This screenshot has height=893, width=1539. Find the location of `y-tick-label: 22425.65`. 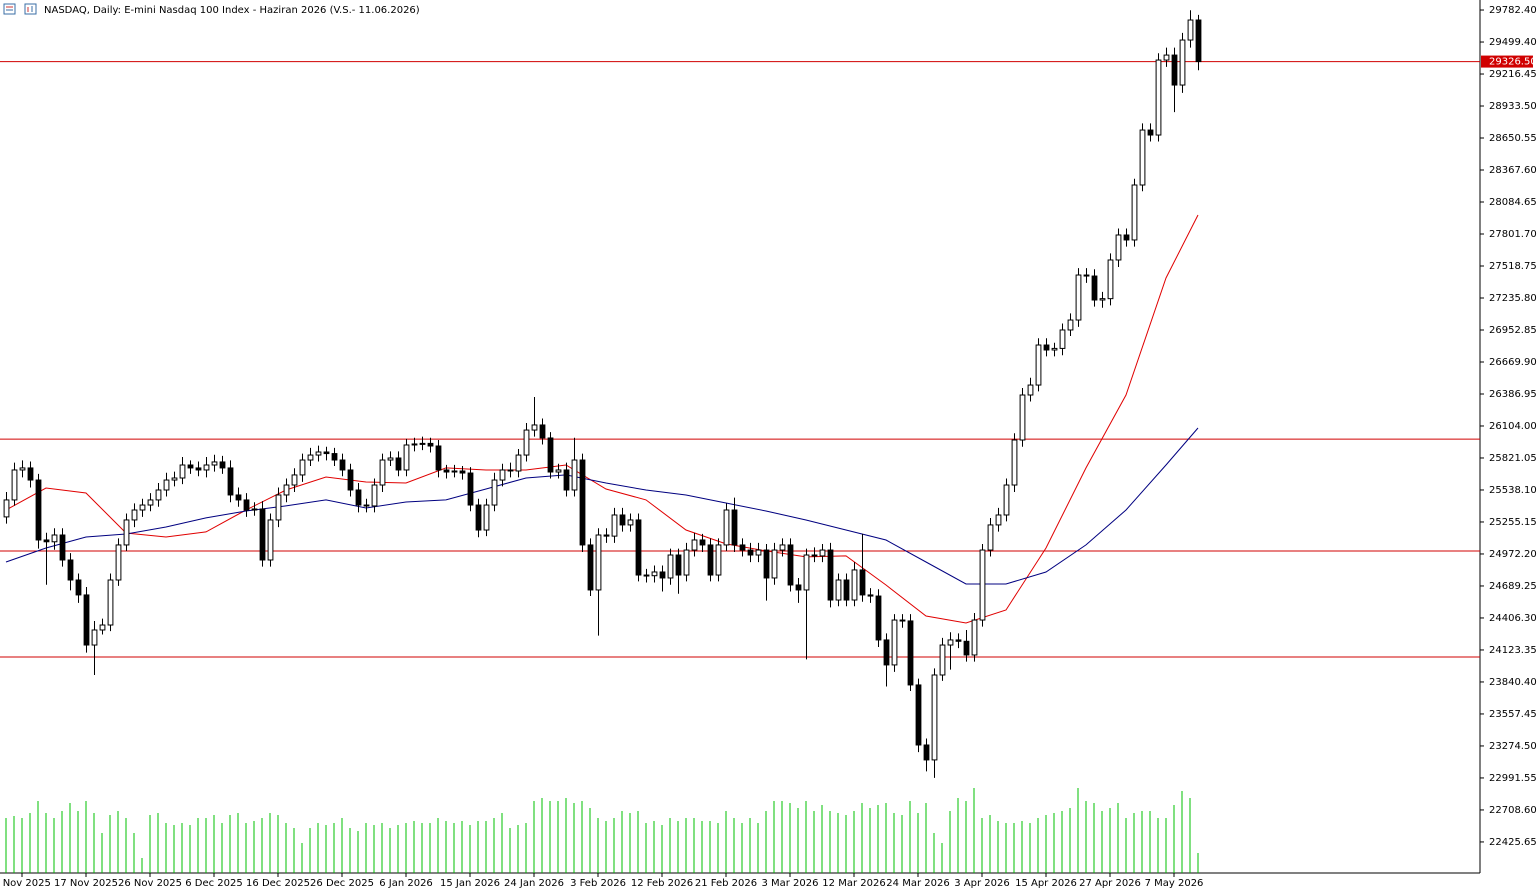

y-tick-label: 22425.65 is located at coordinates (1513, 842).